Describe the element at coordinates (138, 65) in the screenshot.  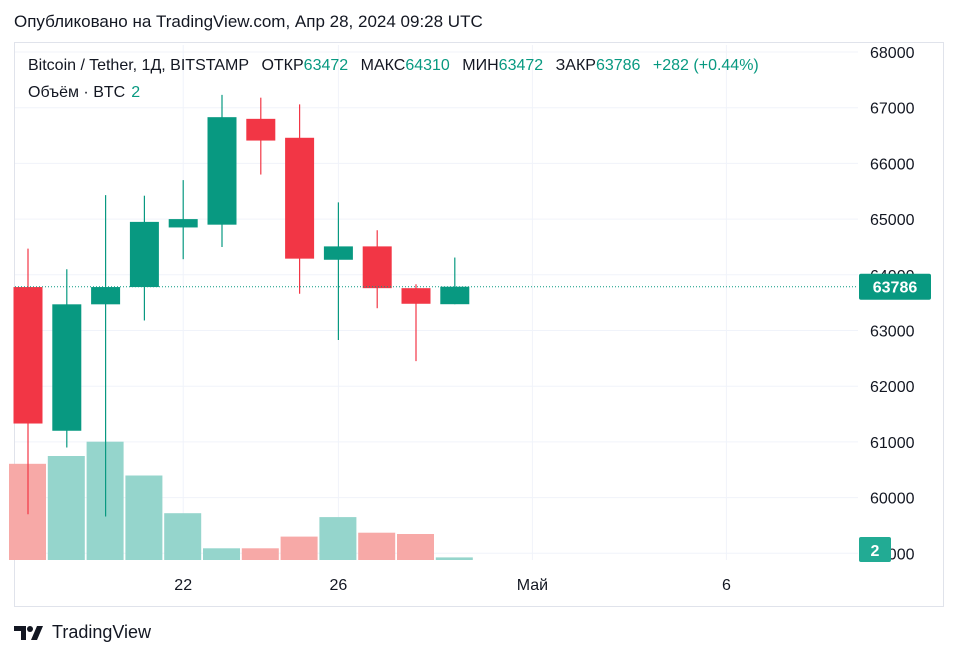
I see `symbol-label: Bitcoin / Tether, 1Д, BITSTAMP` at that location.